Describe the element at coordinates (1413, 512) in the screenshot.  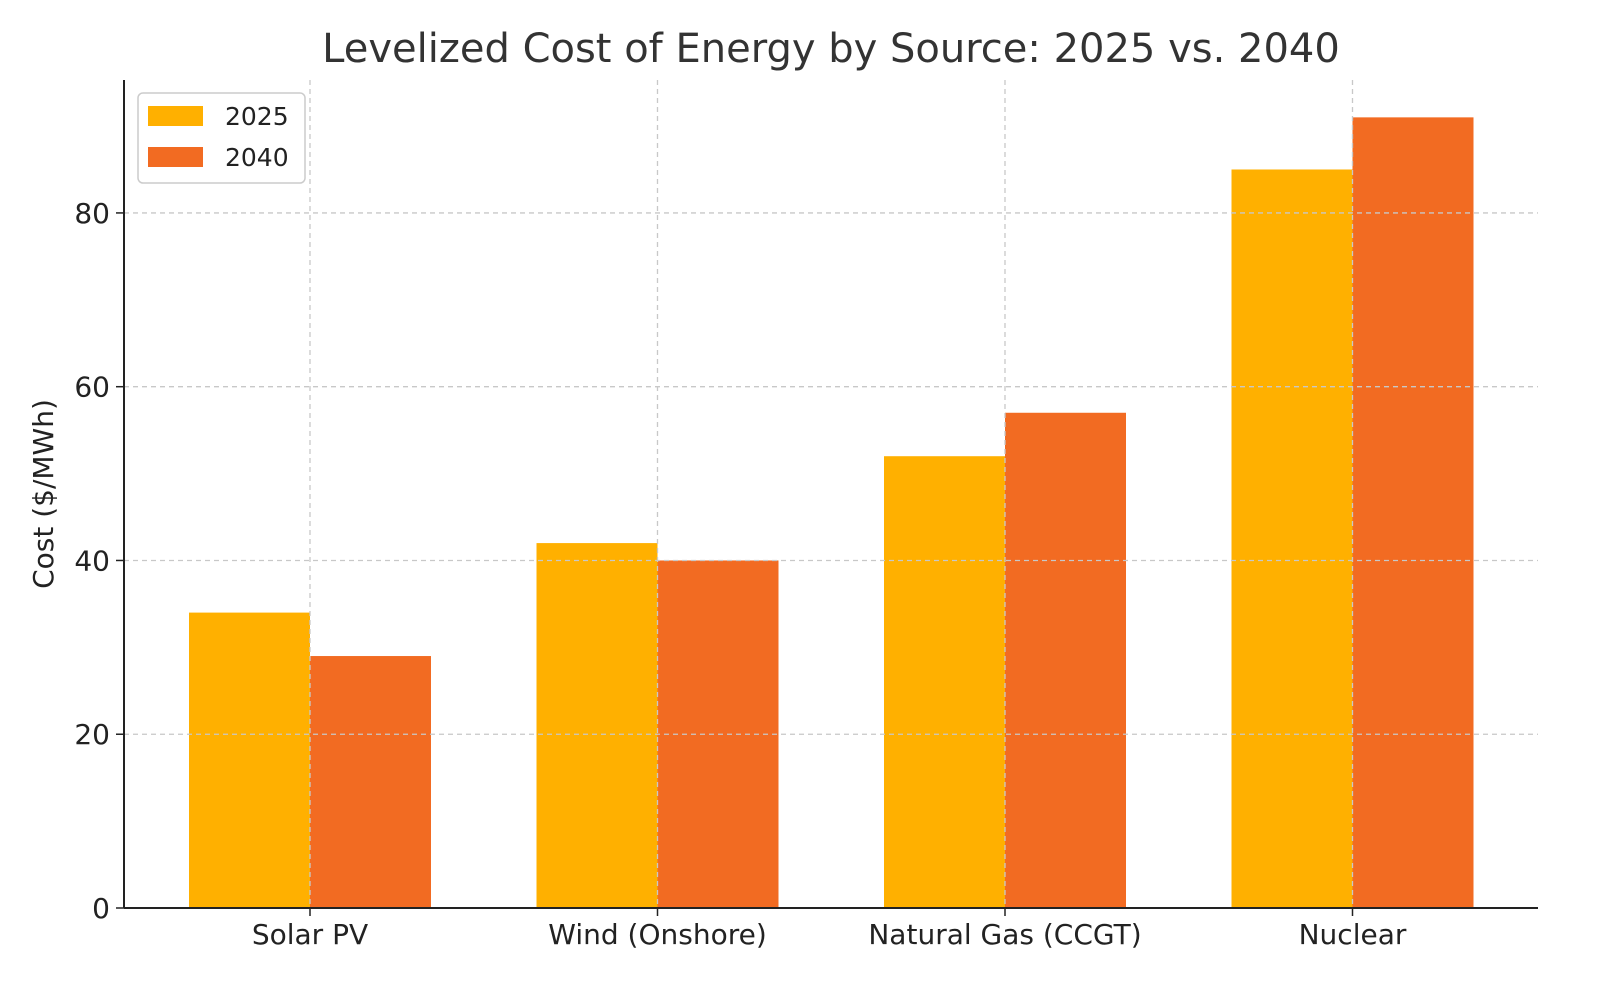
I see `bar-2040-nuclear` at that location.